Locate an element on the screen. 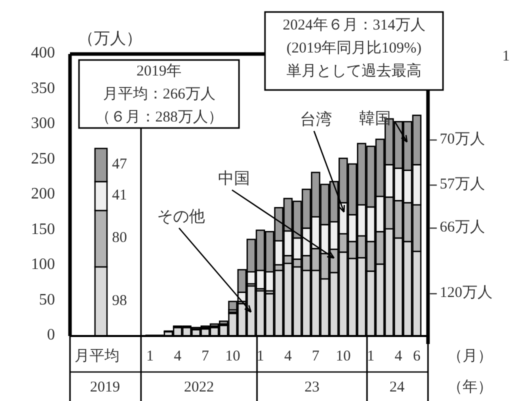 The width and height of the screenshot is (517, 401). text: 24 is located at coordinates (397, 387).